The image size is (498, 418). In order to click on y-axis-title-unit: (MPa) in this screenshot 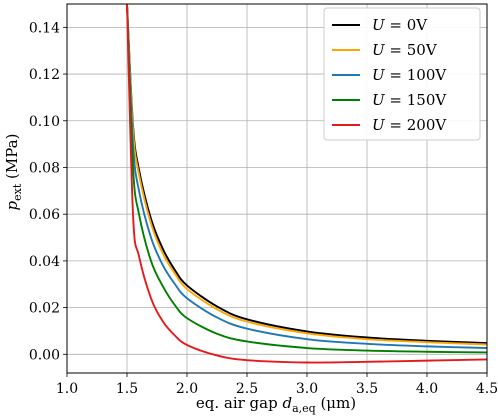, I will do `click(12, 159)`.